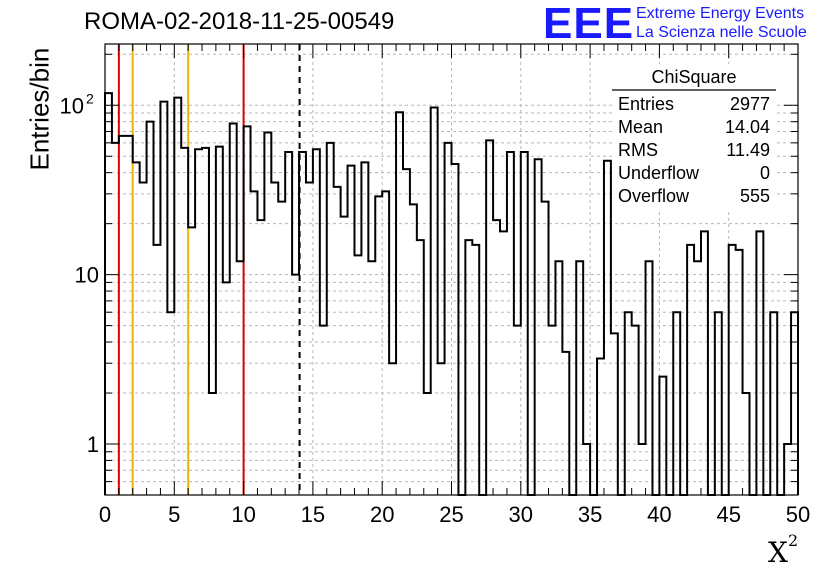 This screenshot has height=572, width=836. I want to click on x-tick-label: 15, so click(313, 514).